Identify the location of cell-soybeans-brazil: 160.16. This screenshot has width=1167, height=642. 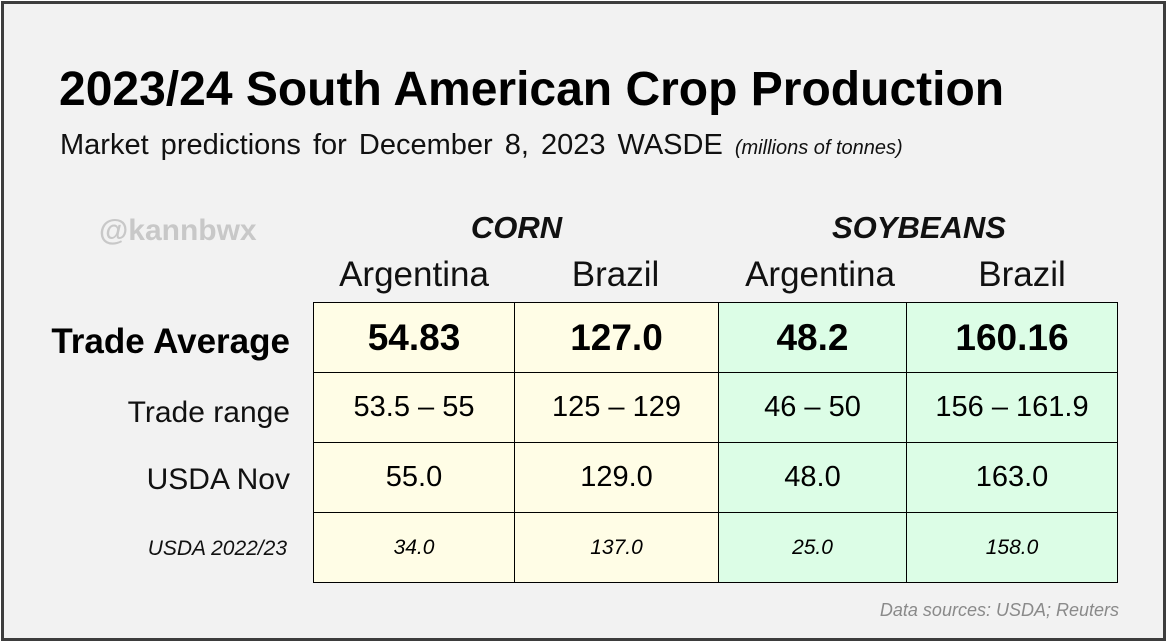
(1012, 337).